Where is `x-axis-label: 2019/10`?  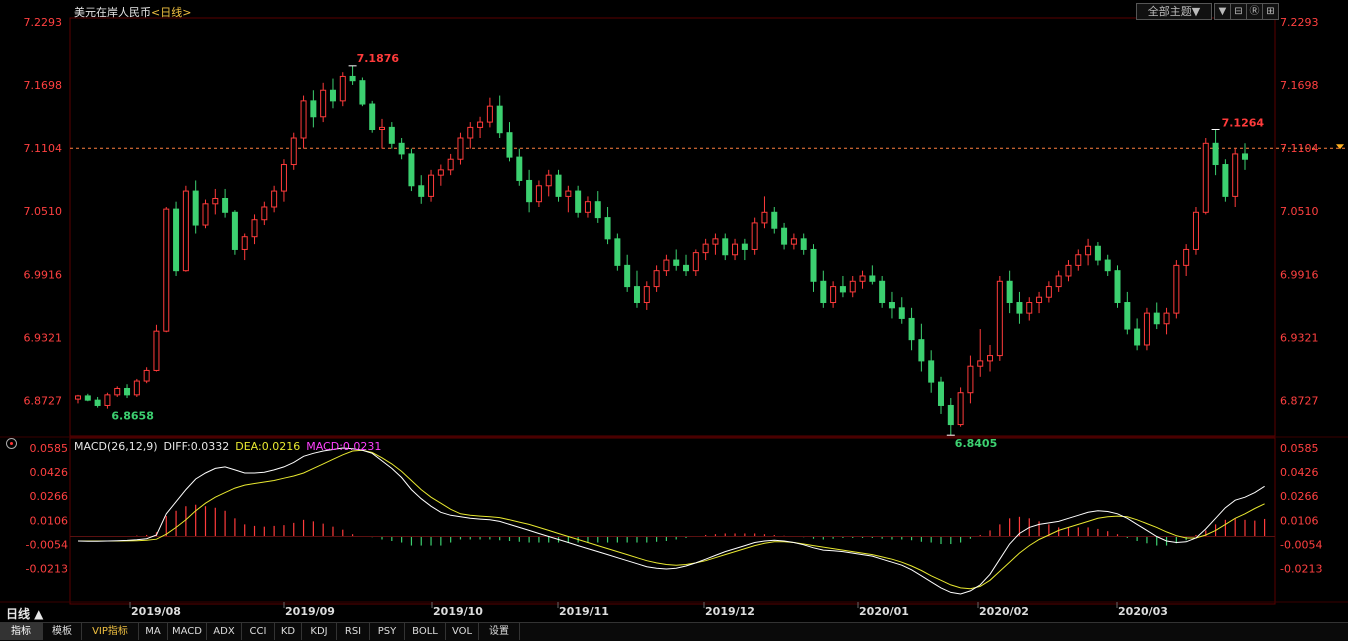
x-axis-label: 2019/10 is located at coordinates (458, 611).